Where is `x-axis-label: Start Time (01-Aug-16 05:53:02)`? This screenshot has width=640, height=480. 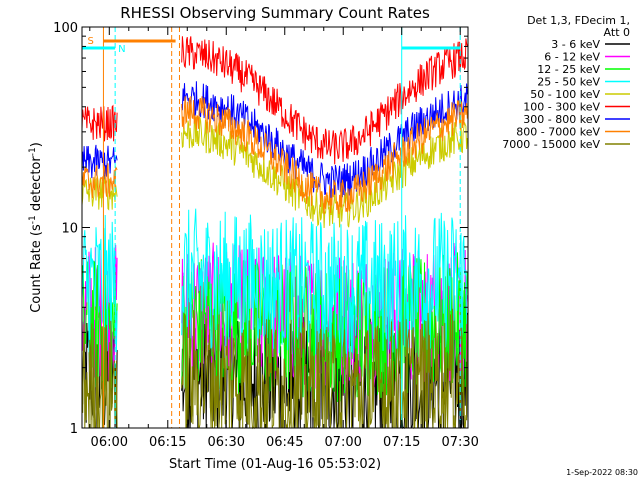 x-axis-label: Start Time (01-Aug-16 05:53:02) is located at coordinates (275, 464).